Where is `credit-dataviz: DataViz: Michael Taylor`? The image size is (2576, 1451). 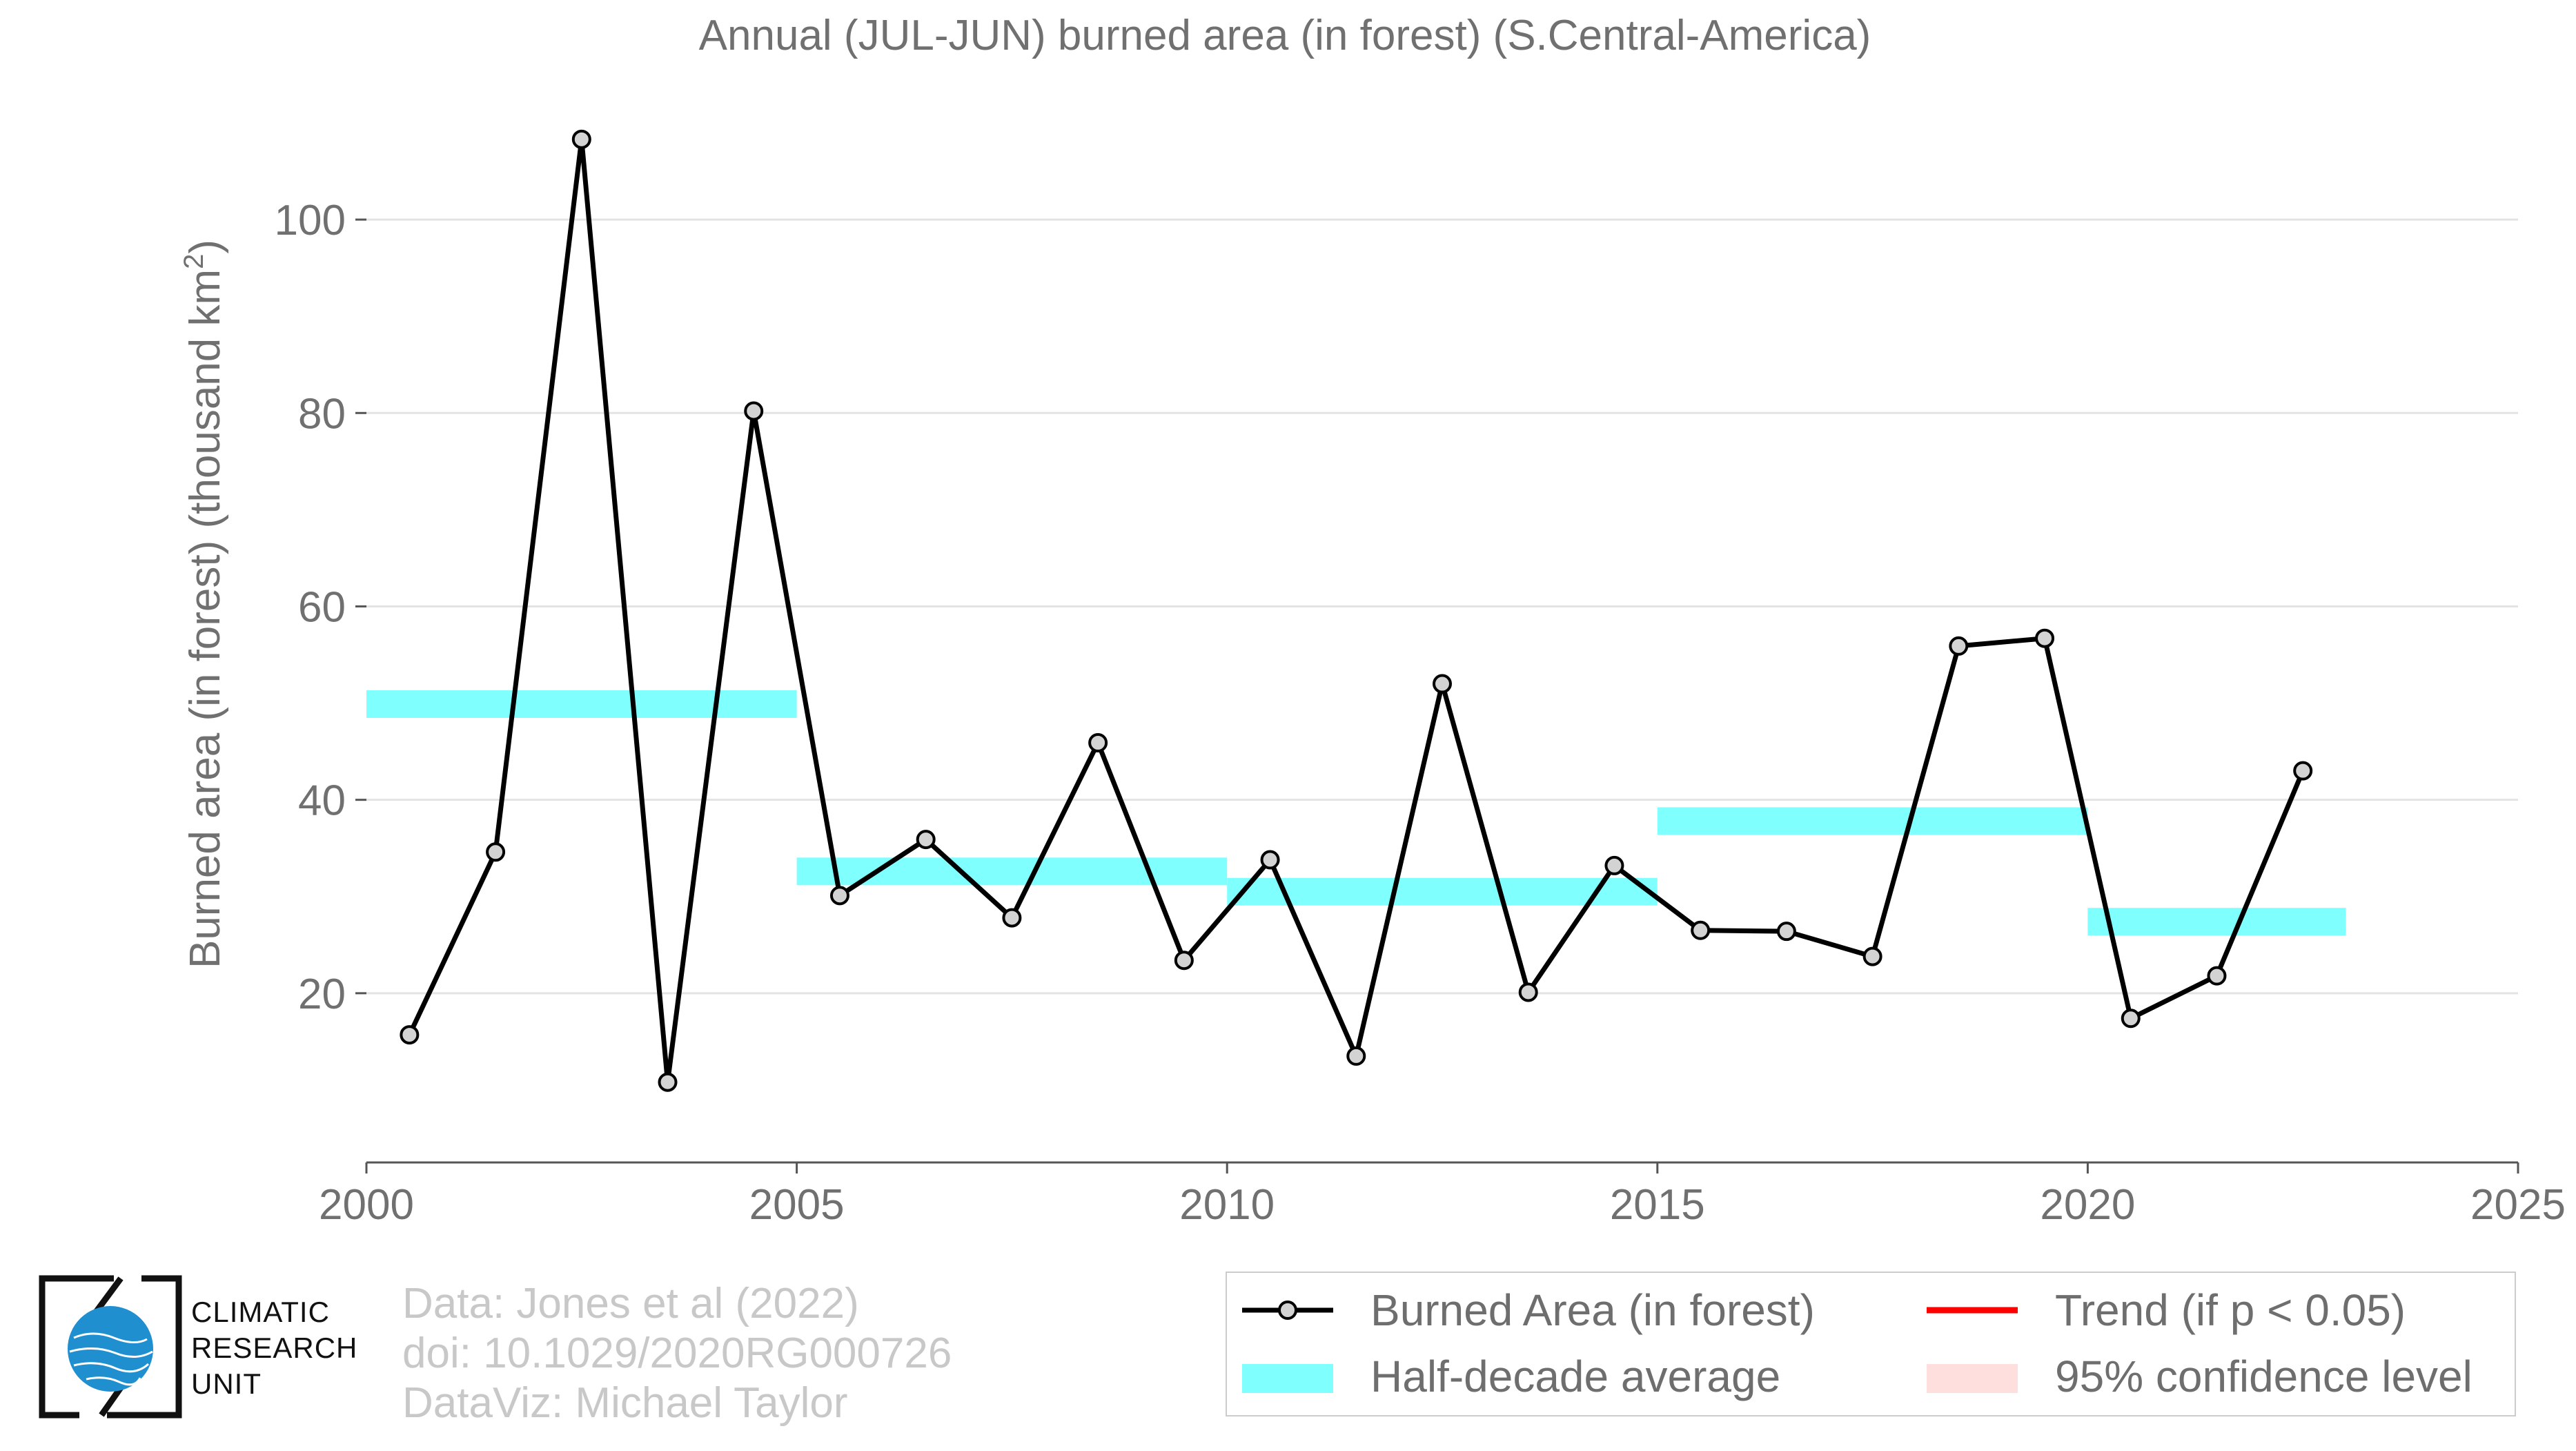 credit-dataviz: DataViz: Michael Taylor is located at coordinates (625, 1403).